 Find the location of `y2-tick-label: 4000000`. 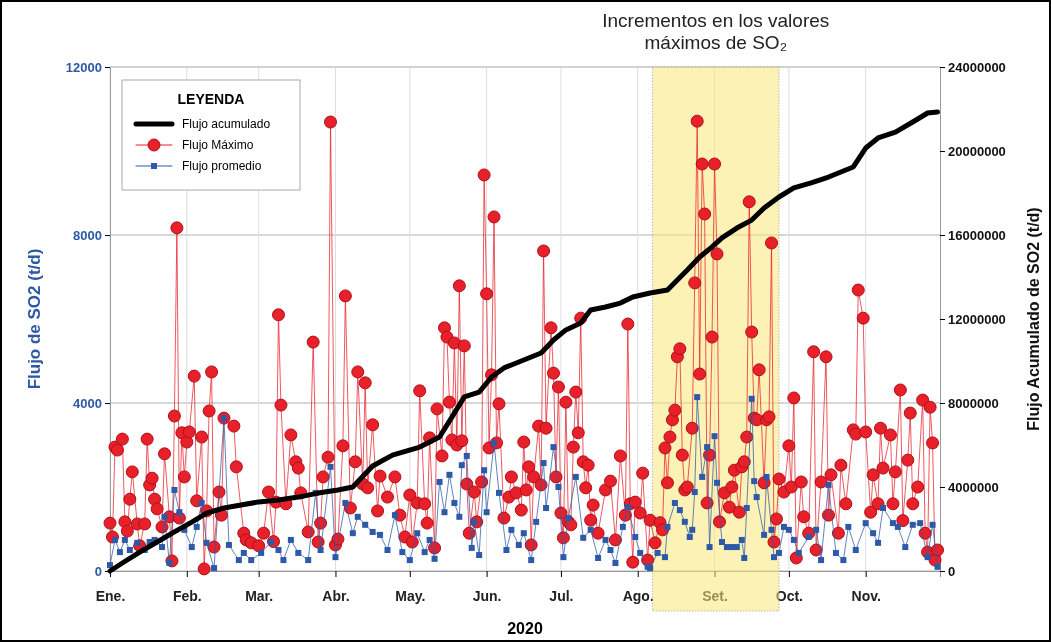

y2-tick-label: 4000000 is located at coordinates (973, 487).